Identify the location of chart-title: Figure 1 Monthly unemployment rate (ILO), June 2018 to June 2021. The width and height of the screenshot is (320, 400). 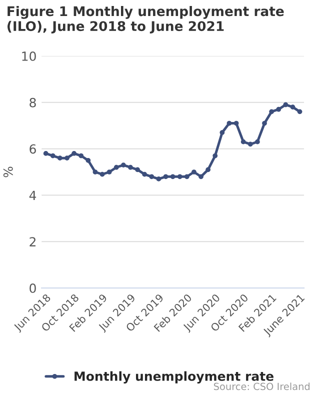
(146, 20).